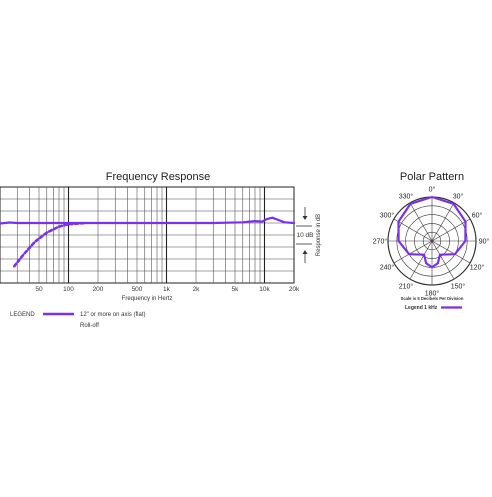 Image resolution: width=492 pixels, height=497 pixels. I want to click on scale-marker-label: 10 dB, so click(305, 235).